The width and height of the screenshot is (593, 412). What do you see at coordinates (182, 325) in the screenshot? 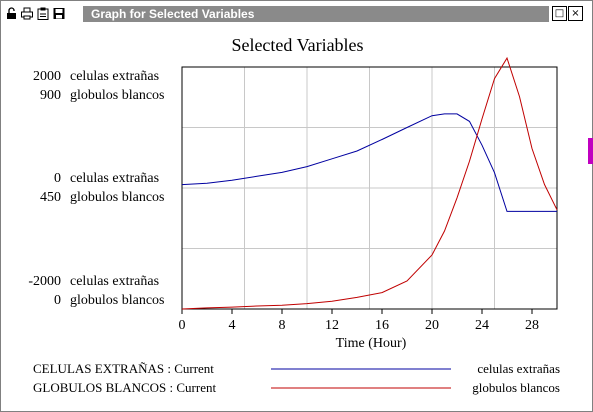
I see `x-tick-label: 0` at bounding box center [182, 325].